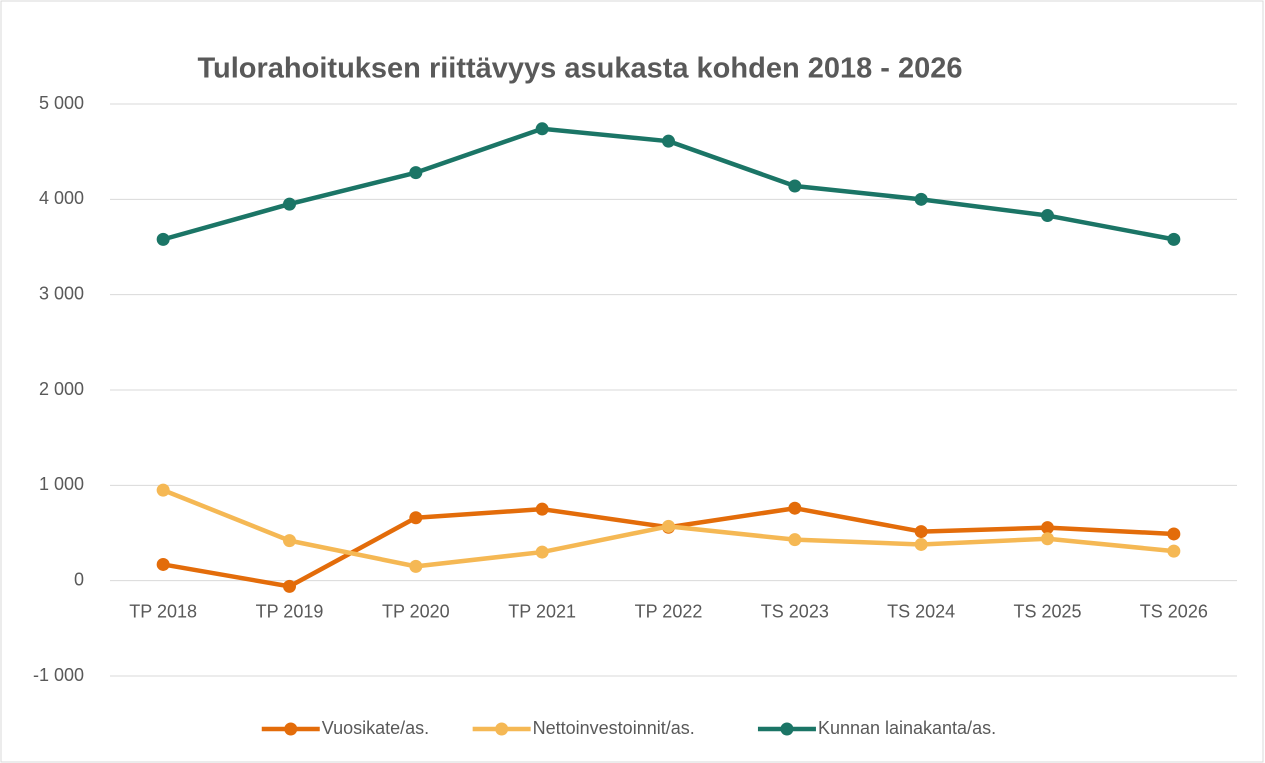 This screenshot has width=1265, height=763. I want to click on y-tick-label: -1 000, so click(58, 675).